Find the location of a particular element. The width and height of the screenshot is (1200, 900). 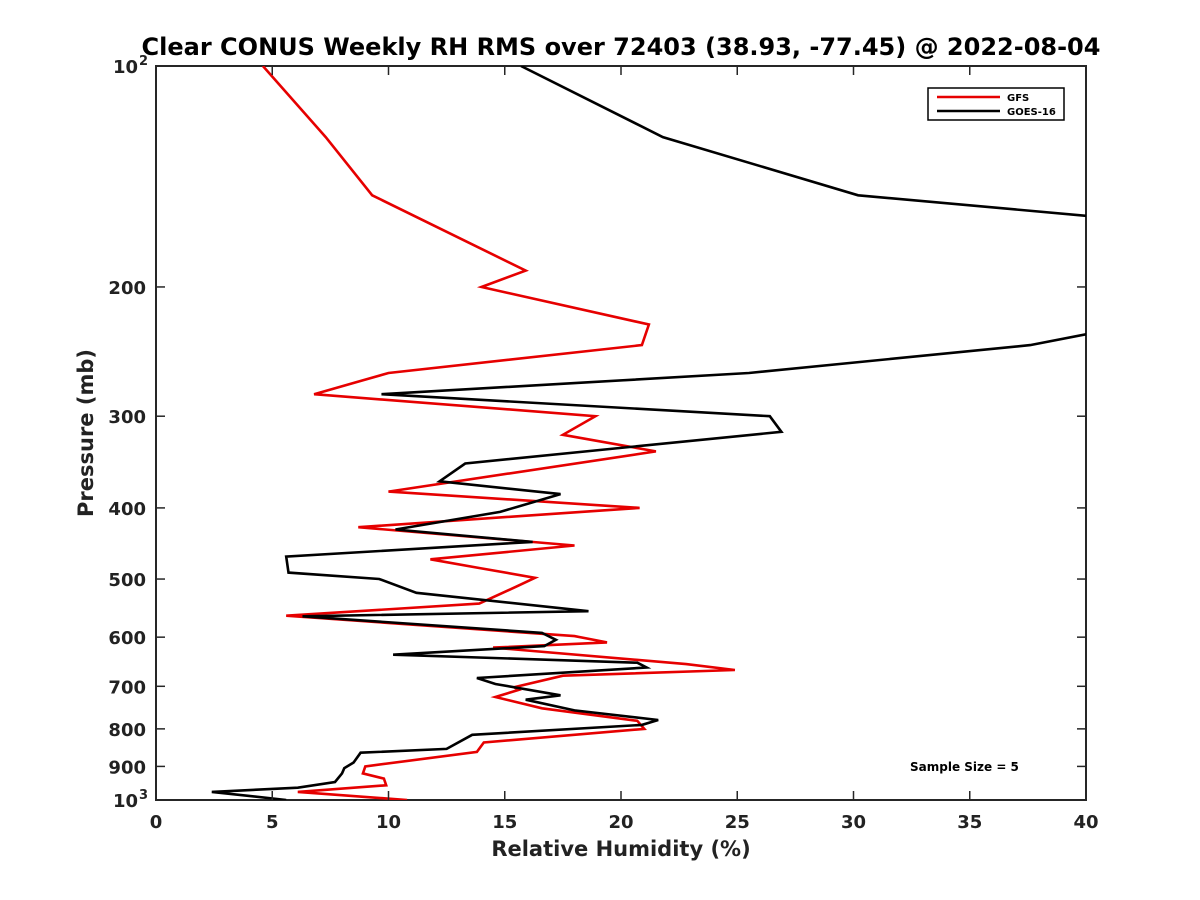

y-tick-label: 300 is located at coordinates (127, 417).